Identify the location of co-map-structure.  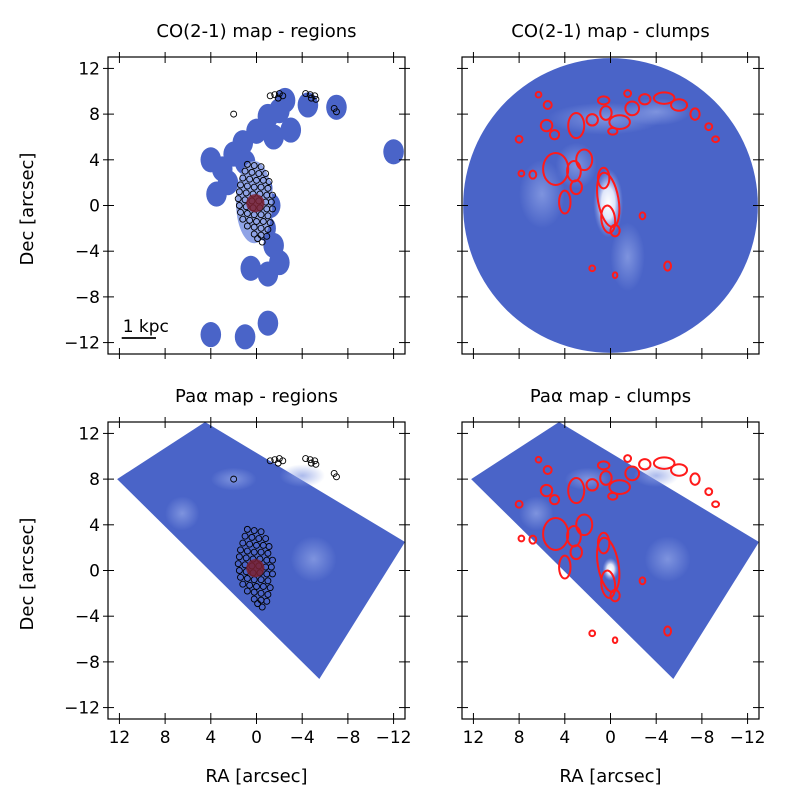
(542, 194).